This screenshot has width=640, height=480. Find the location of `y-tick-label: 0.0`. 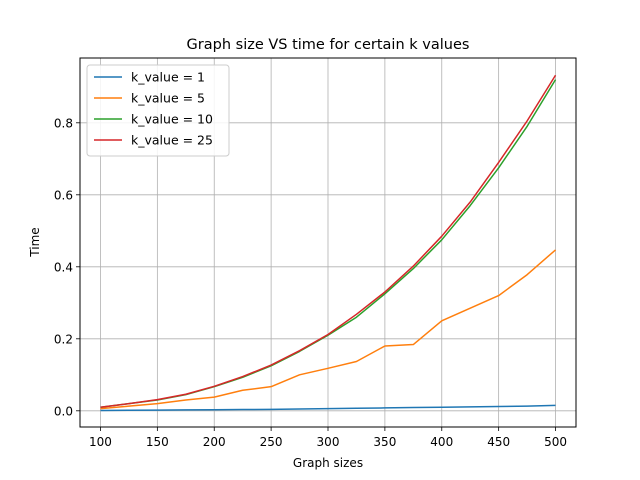

y-tick-label: 0.0 is located at coordinates (63, 411).